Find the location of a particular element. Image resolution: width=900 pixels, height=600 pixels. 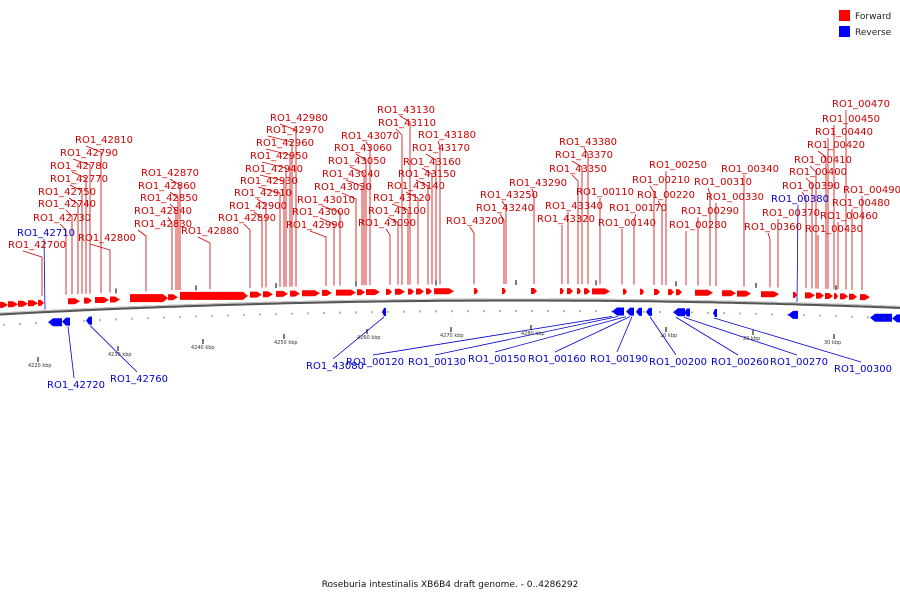

forward-gene-label: RO1_42780 is located at coordinates (79, 166).